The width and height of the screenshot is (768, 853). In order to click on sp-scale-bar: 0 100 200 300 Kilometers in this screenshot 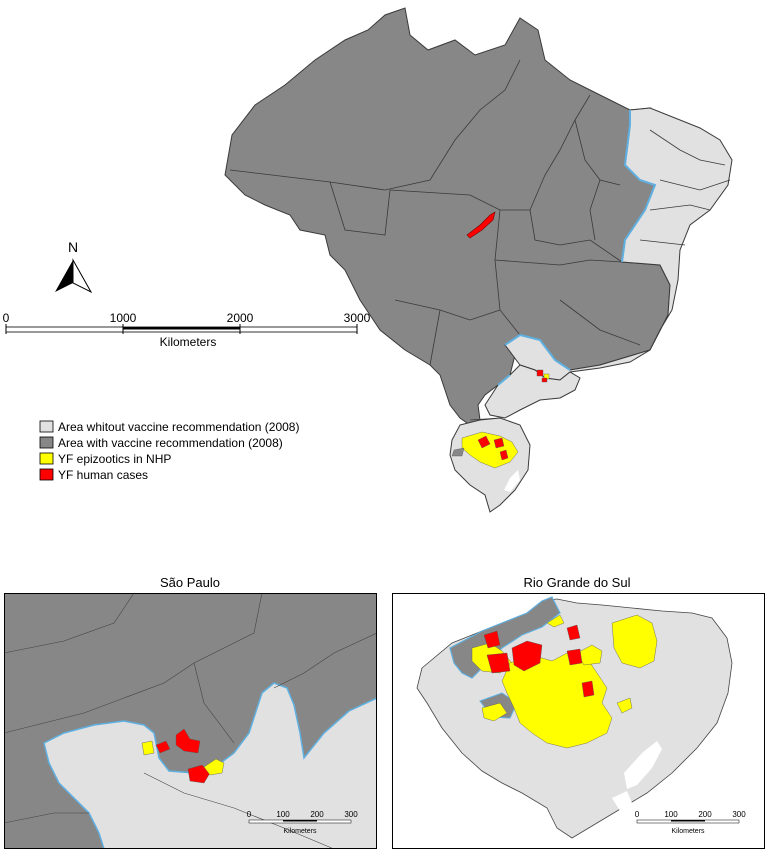, I will do `click(302, 822)`.